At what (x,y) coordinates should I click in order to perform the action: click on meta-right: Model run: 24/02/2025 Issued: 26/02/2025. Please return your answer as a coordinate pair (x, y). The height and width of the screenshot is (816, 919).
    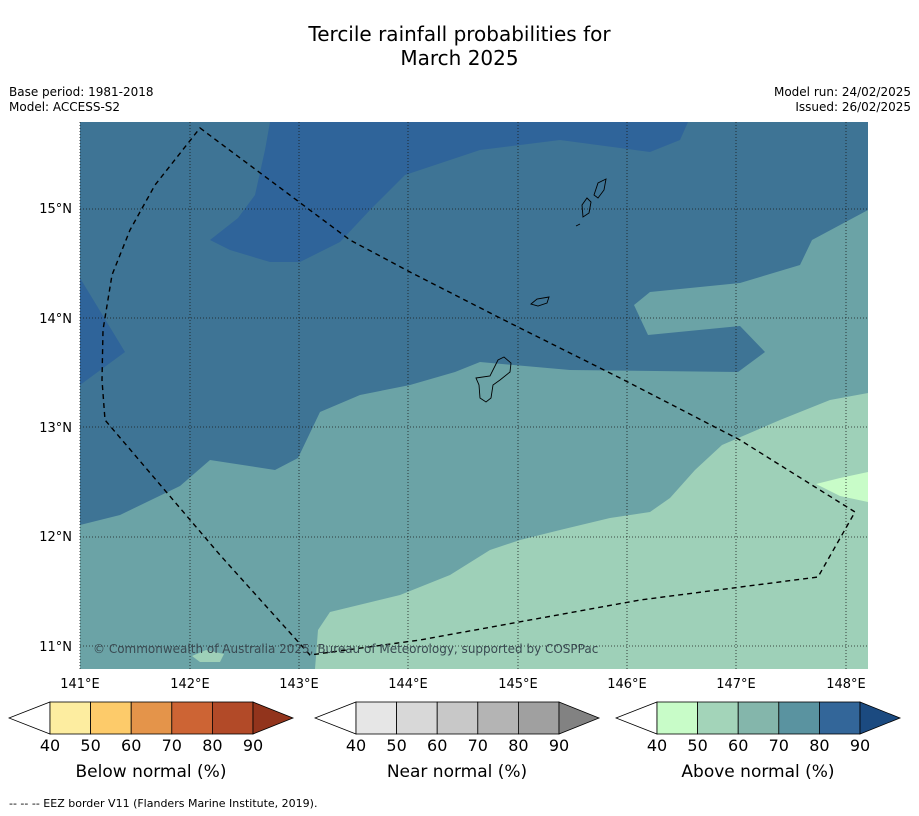
    Looking at the image, I should click on (842, 100).